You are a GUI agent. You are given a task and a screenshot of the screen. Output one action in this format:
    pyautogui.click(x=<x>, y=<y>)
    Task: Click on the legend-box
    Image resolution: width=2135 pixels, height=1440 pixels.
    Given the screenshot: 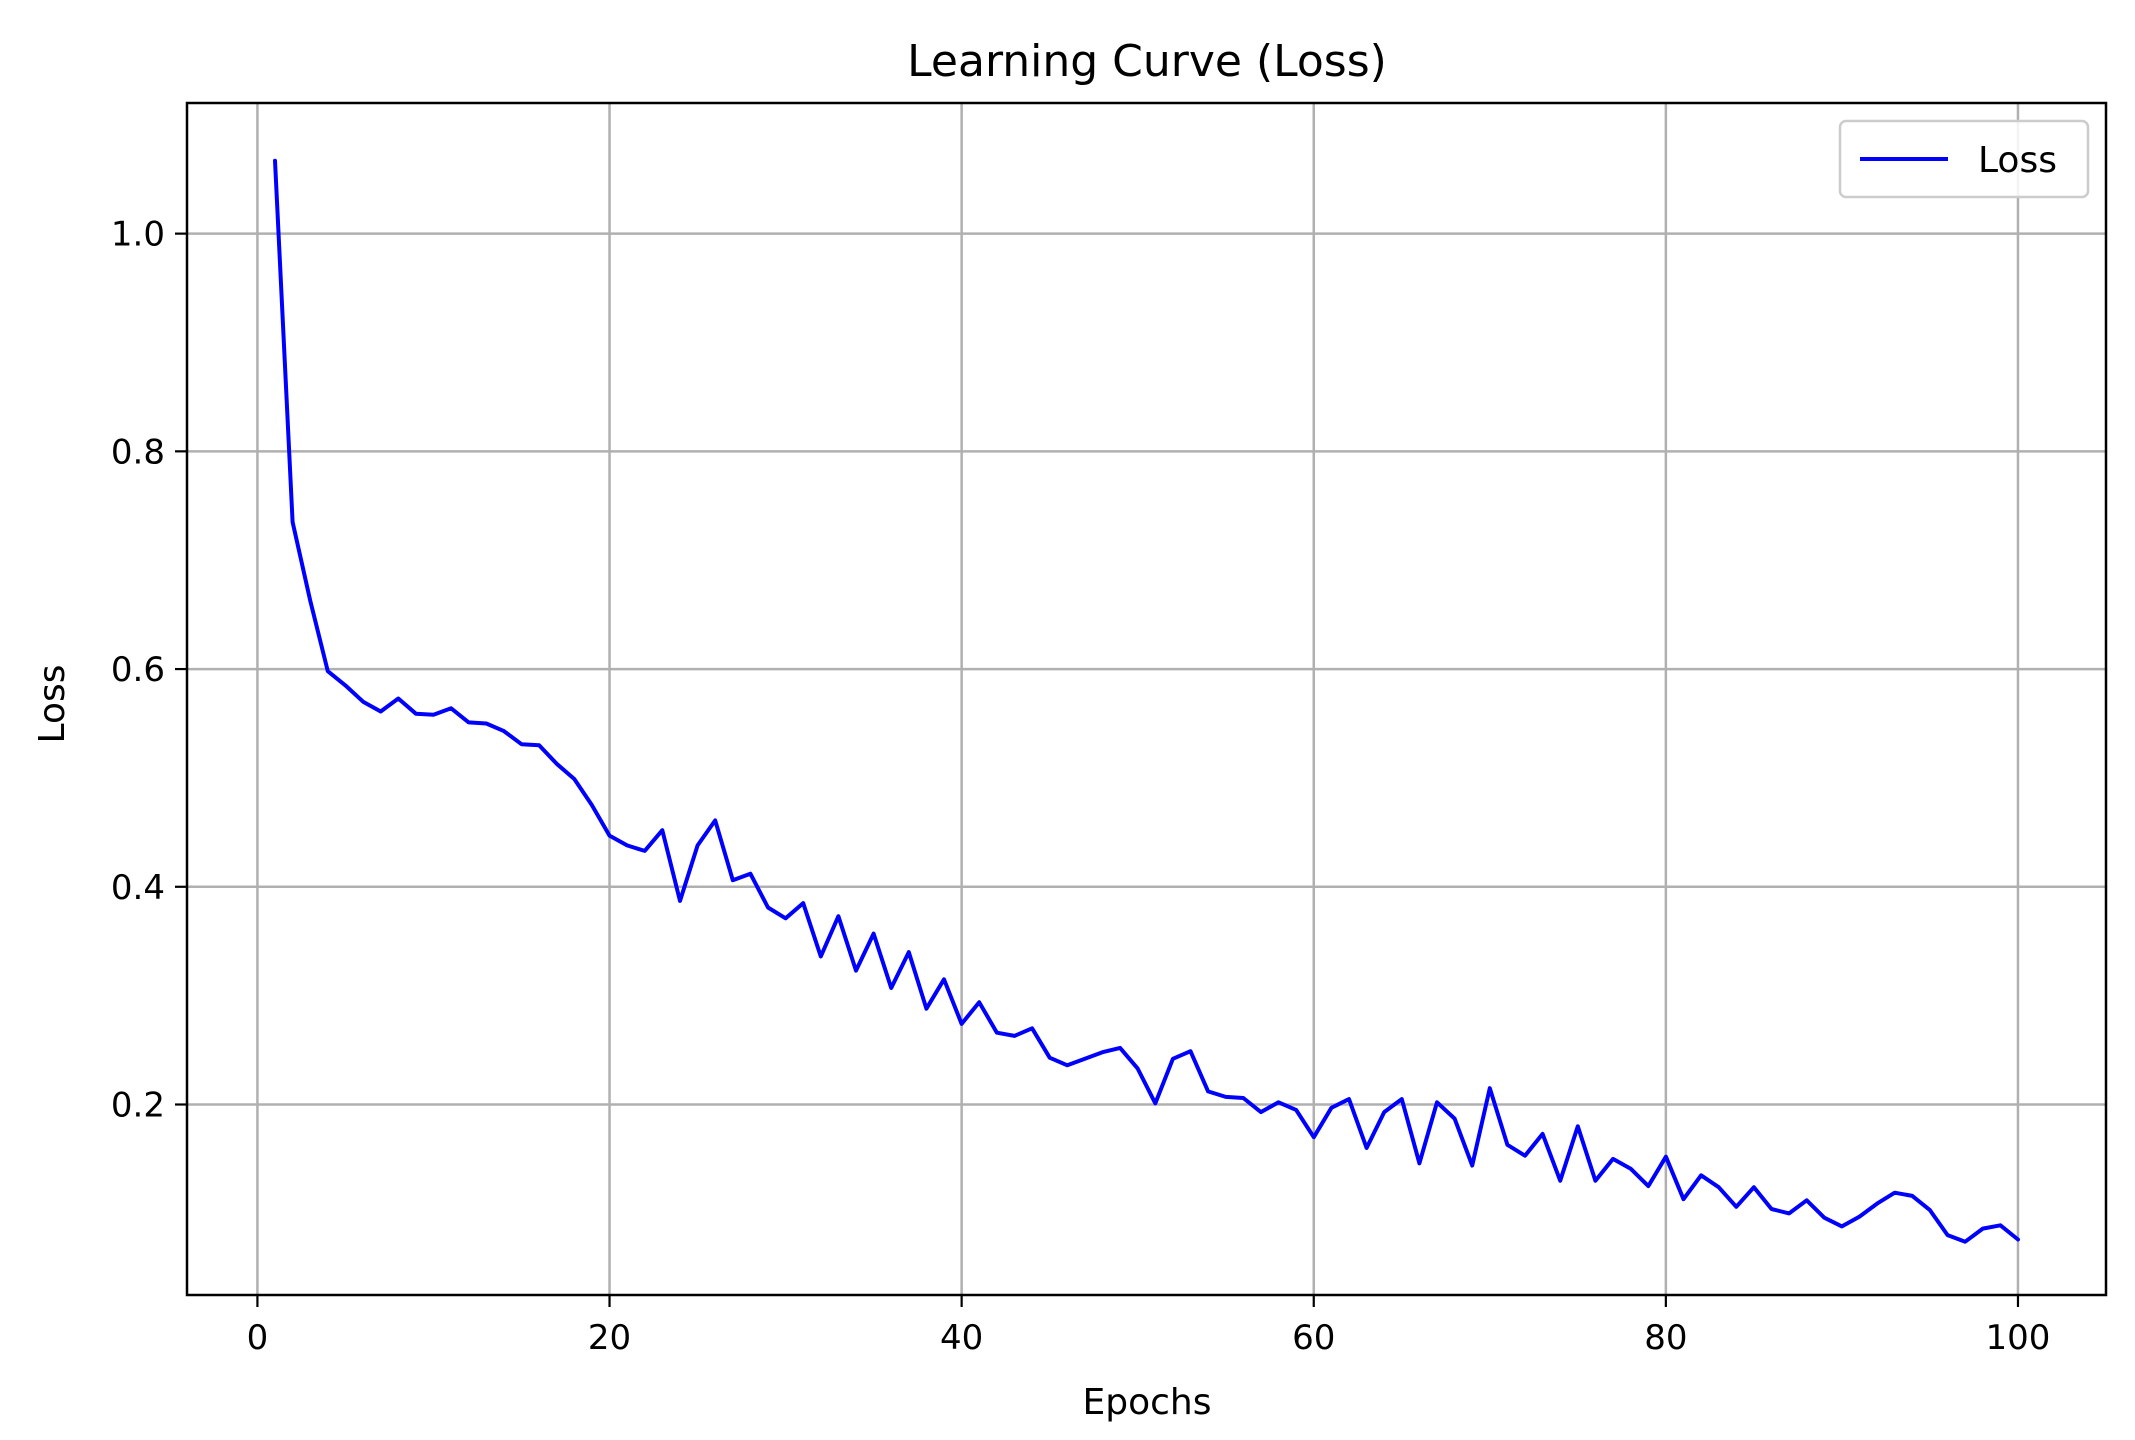 What is the action you would take?
    pyautogui.click(x=1964, y=159)
    